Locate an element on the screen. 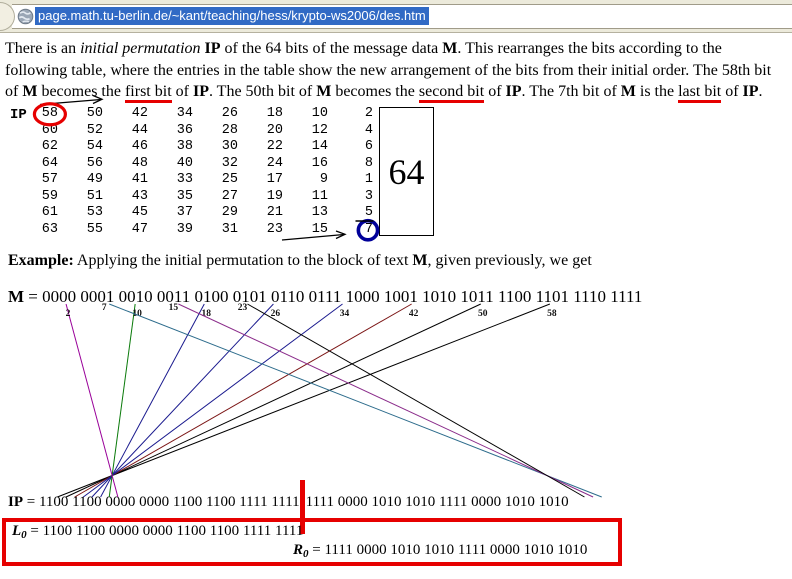 This screenshot has width=792, height=579. ip-table-cell: 57 is located at coordinates (49, 179).